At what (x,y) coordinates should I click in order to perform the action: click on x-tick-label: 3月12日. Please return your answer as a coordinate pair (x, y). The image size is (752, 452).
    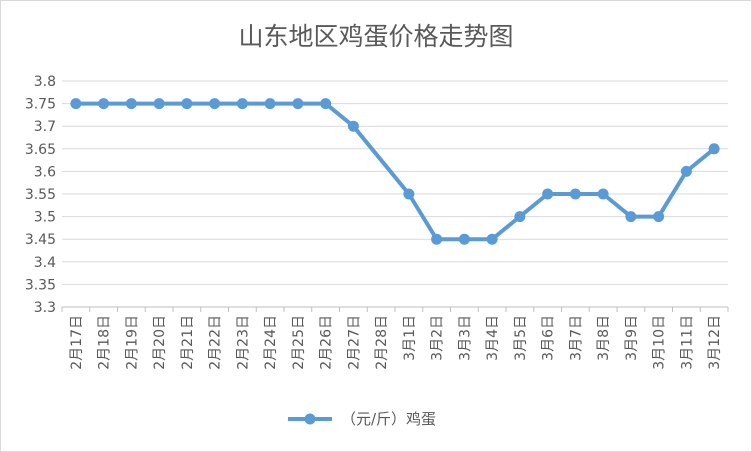
    Looking at the image, I should click on (715, 342).